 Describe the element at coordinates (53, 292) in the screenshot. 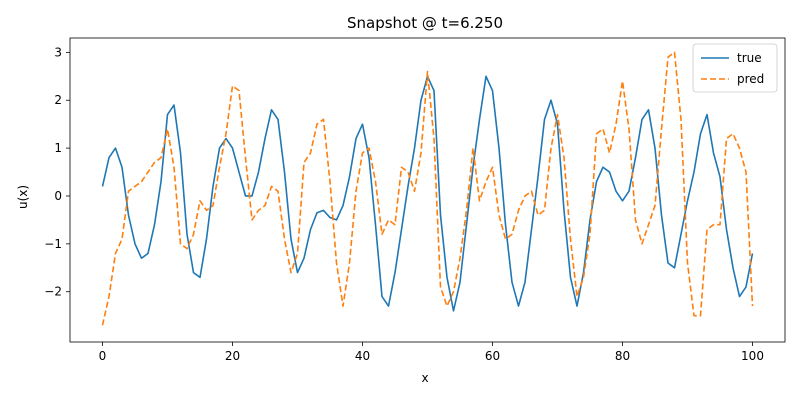

I see `y-tick-label: −2` at that location.